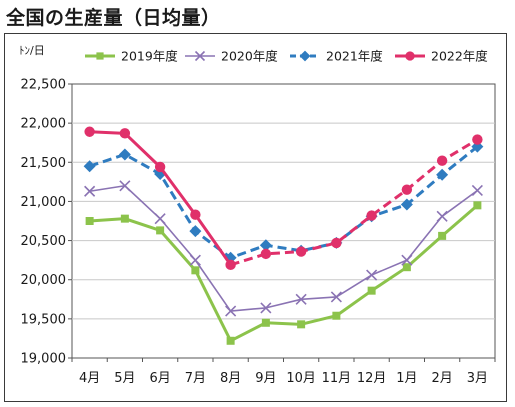  I want to click on legend-item: 2019年度, so click(131, 56).